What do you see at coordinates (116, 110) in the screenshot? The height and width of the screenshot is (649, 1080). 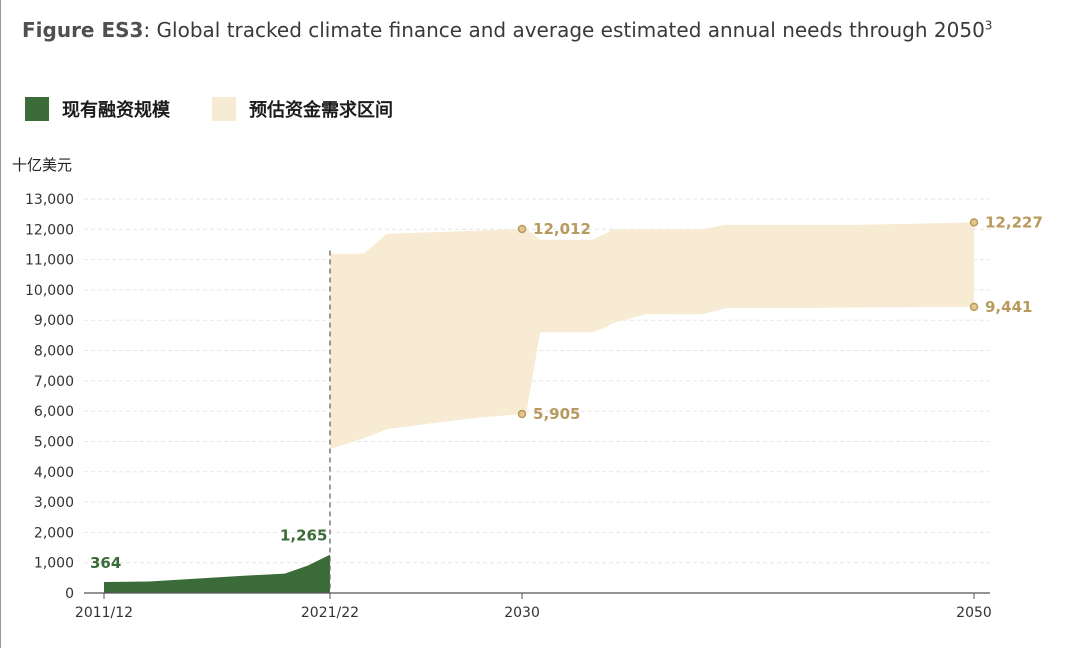 I see `legend-label-existing-finance: 现有融资规模` at bounding box center [116, 110].